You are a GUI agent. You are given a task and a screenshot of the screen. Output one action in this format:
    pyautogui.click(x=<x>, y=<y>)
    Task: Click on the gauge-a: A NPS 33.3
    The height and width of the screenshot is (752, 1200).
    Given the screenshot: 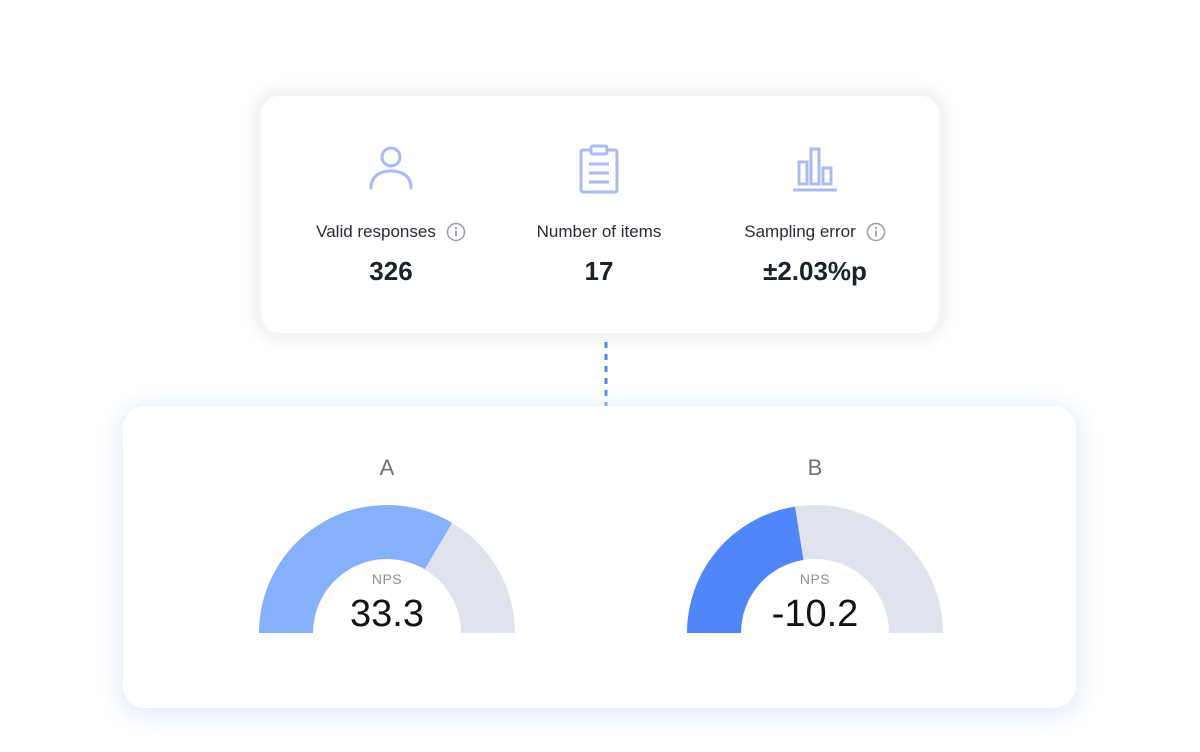 What is the action you would take?
    pyautogui.click(x=387, y=545)
    